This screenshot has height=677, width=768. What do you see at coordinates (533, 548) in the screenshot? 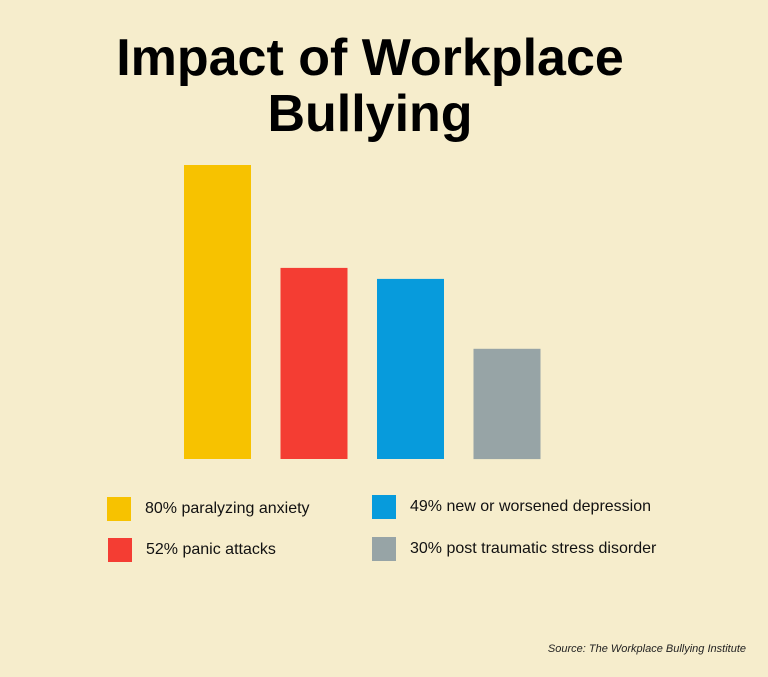
I see `legend-label-ptsd: 30% post traumatic stress disorder` at bounding box center [533, 548].